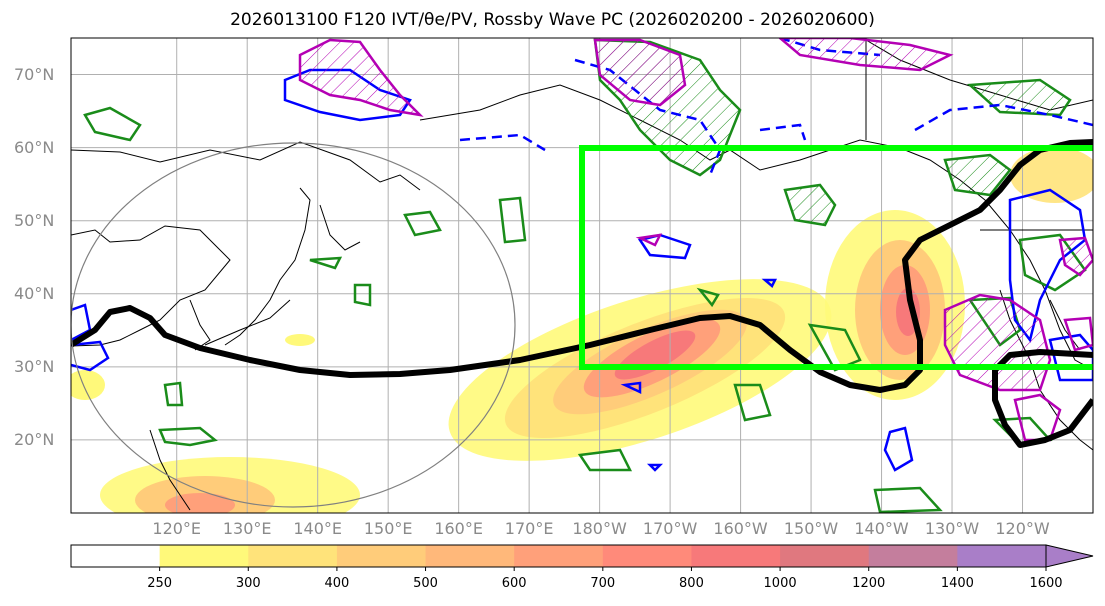  What do you see at coordinates (691, 583) in the screenshot?
I see `colorbar-tick-label: 800` at bounding box center [691, 583].